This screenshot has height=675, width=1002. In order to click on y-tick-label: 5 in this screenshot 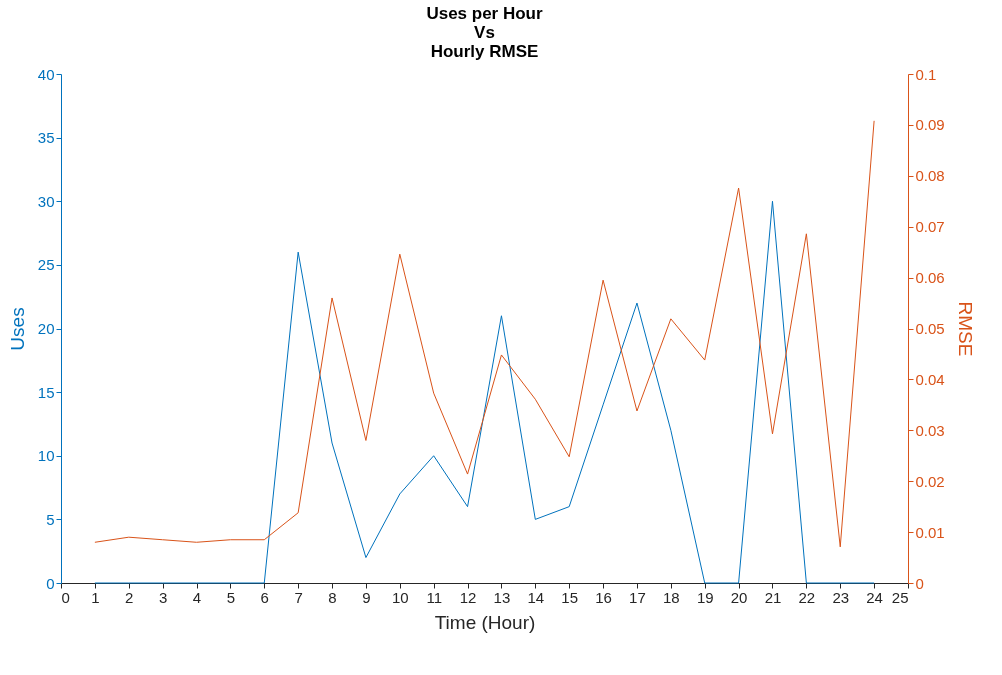, I will do `click(50, 519)`.